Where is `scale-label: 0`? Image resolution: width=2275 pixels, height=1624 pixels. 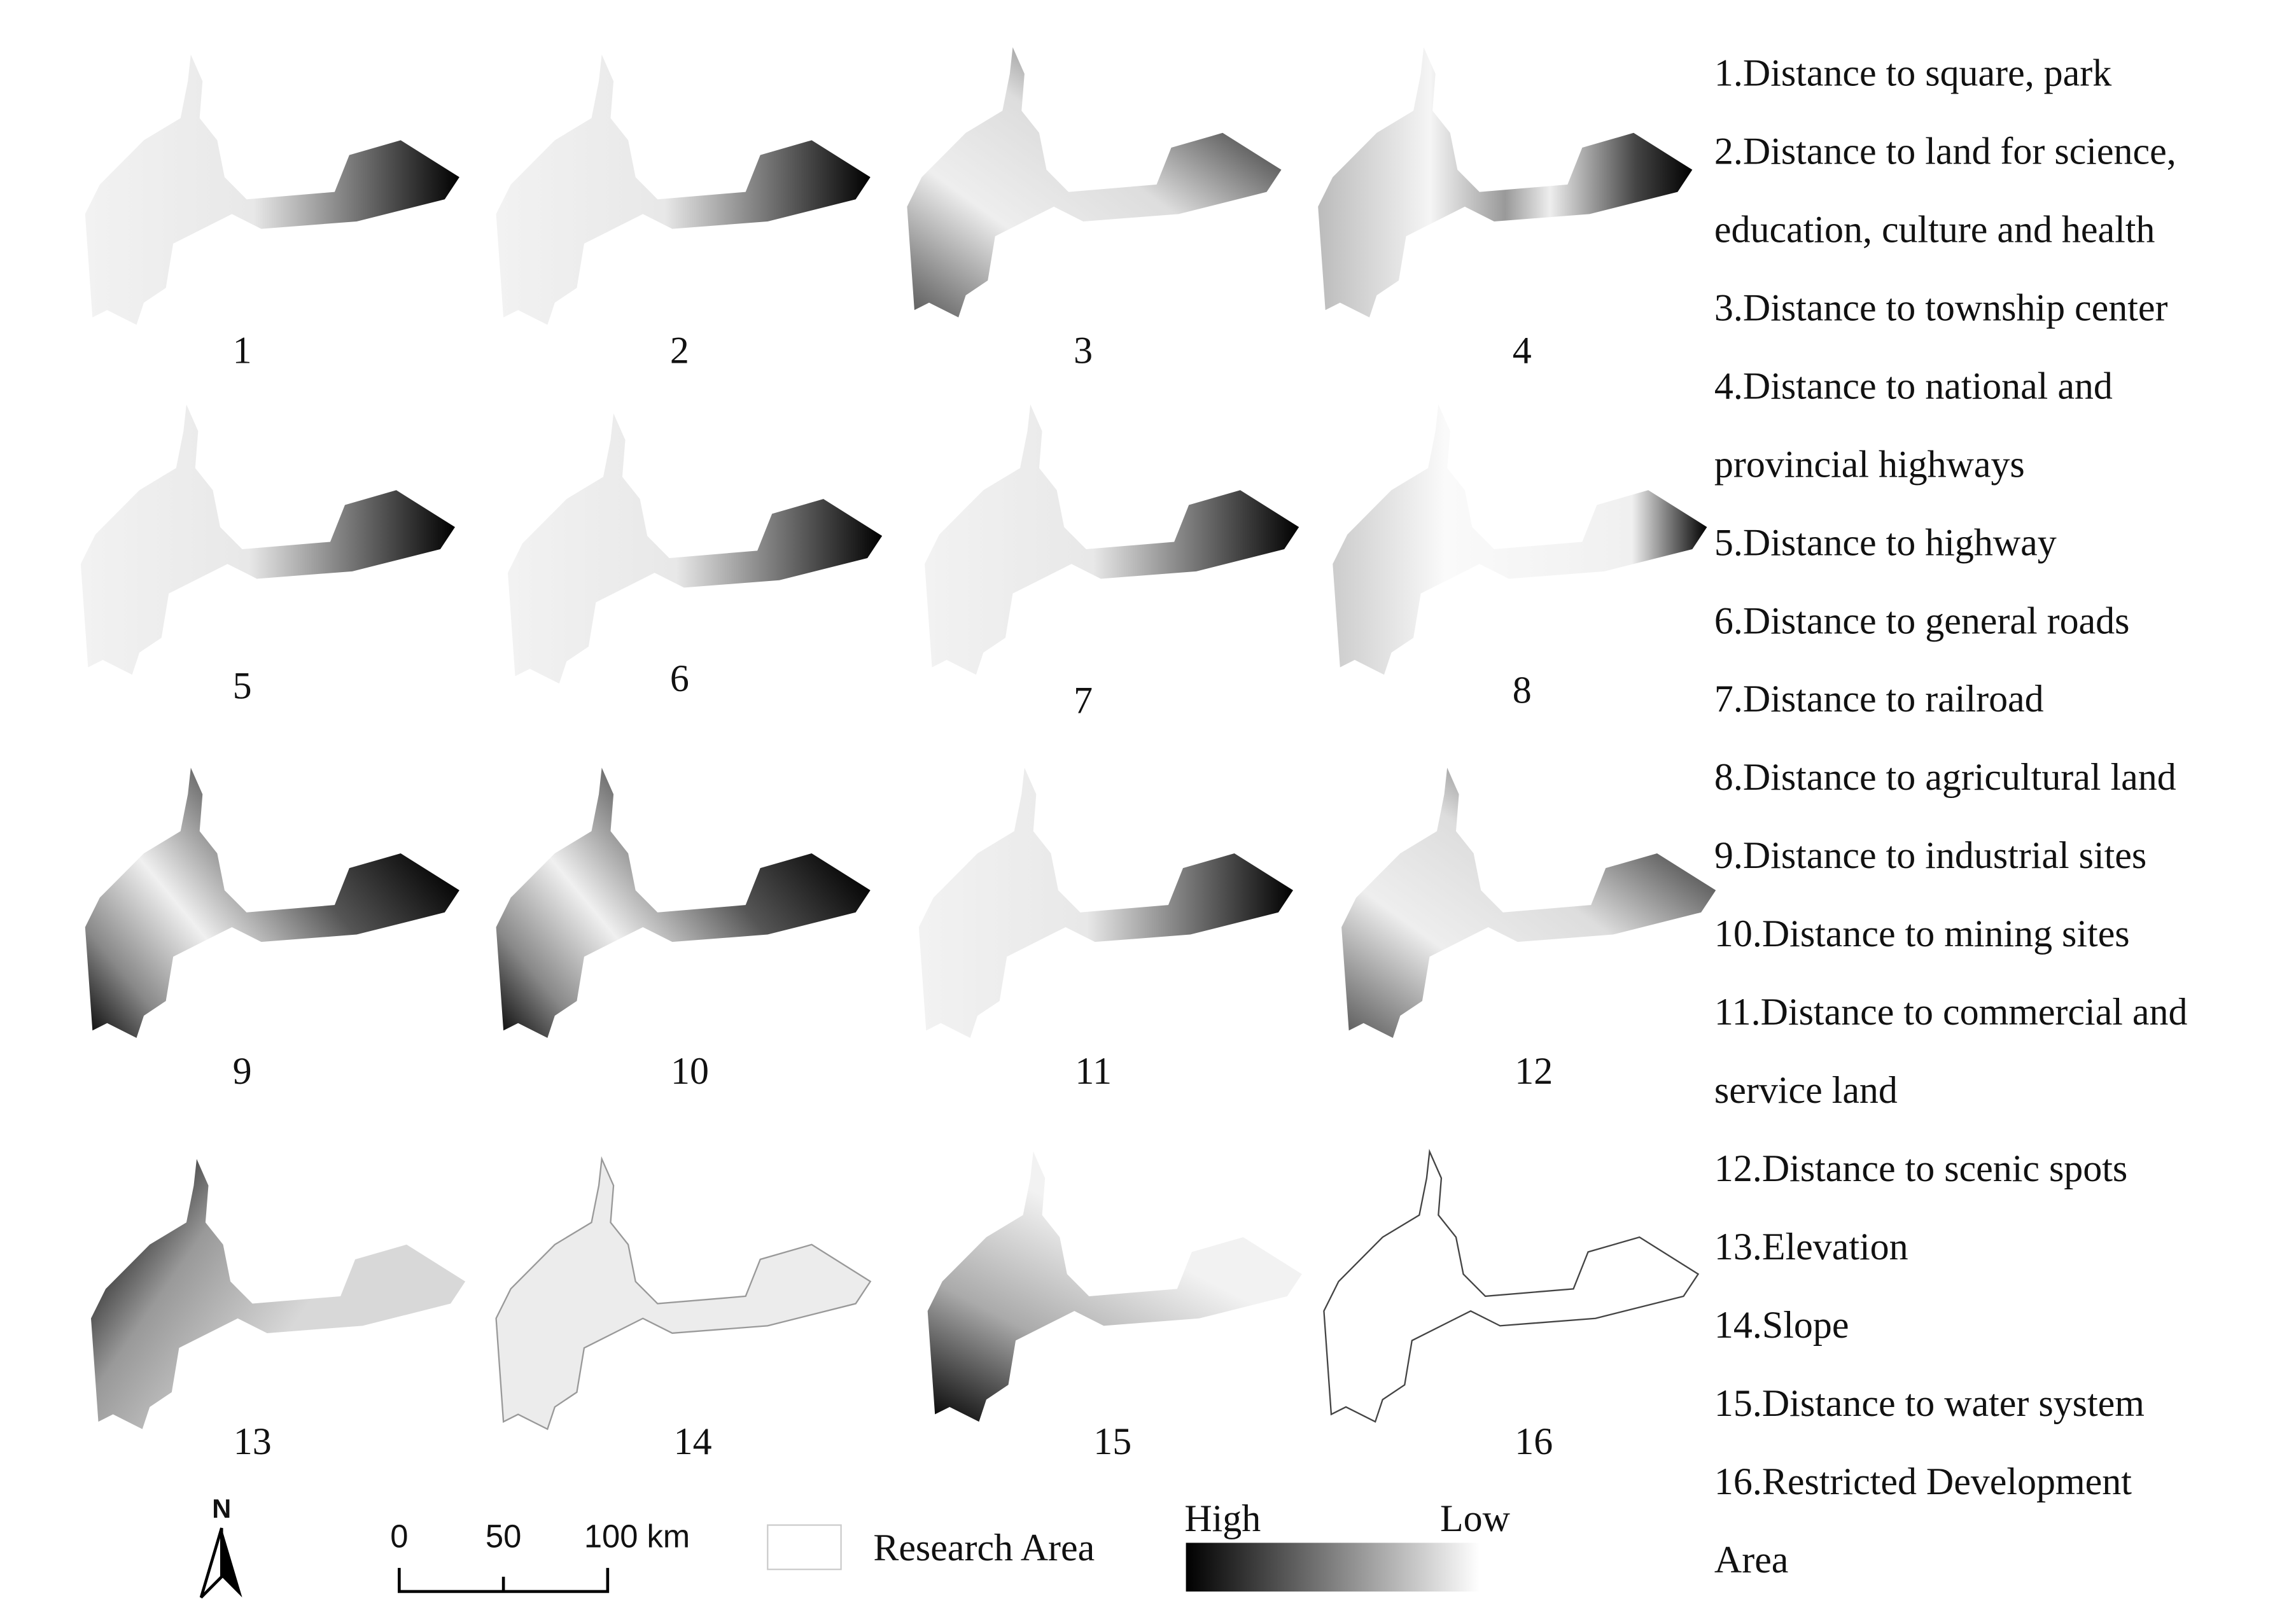
scale-label: 0 is located at coordinates (399, 1536).